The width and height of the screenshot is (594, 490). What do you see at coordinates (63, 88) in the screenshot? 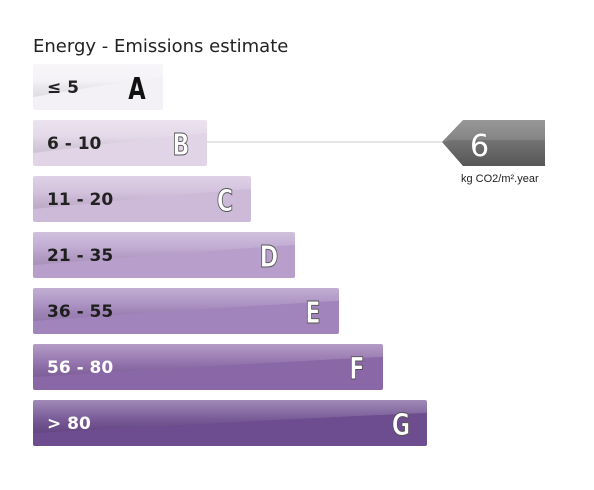
I see `rating-range-a: ≤ 5` at bounding box center [63, 88].